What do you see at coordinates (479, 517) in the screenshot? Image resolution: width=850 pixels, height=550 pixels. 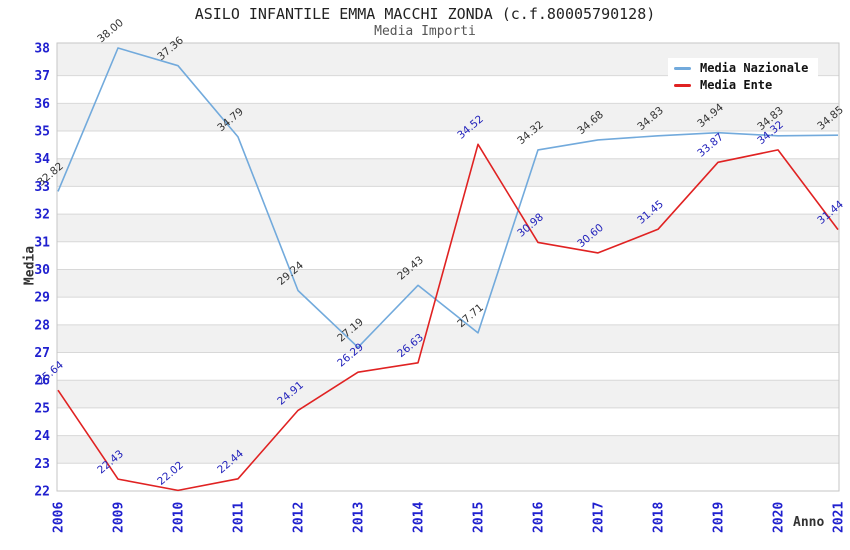 I see `x-tick-label: 2015` at bounding box center [479, 517].